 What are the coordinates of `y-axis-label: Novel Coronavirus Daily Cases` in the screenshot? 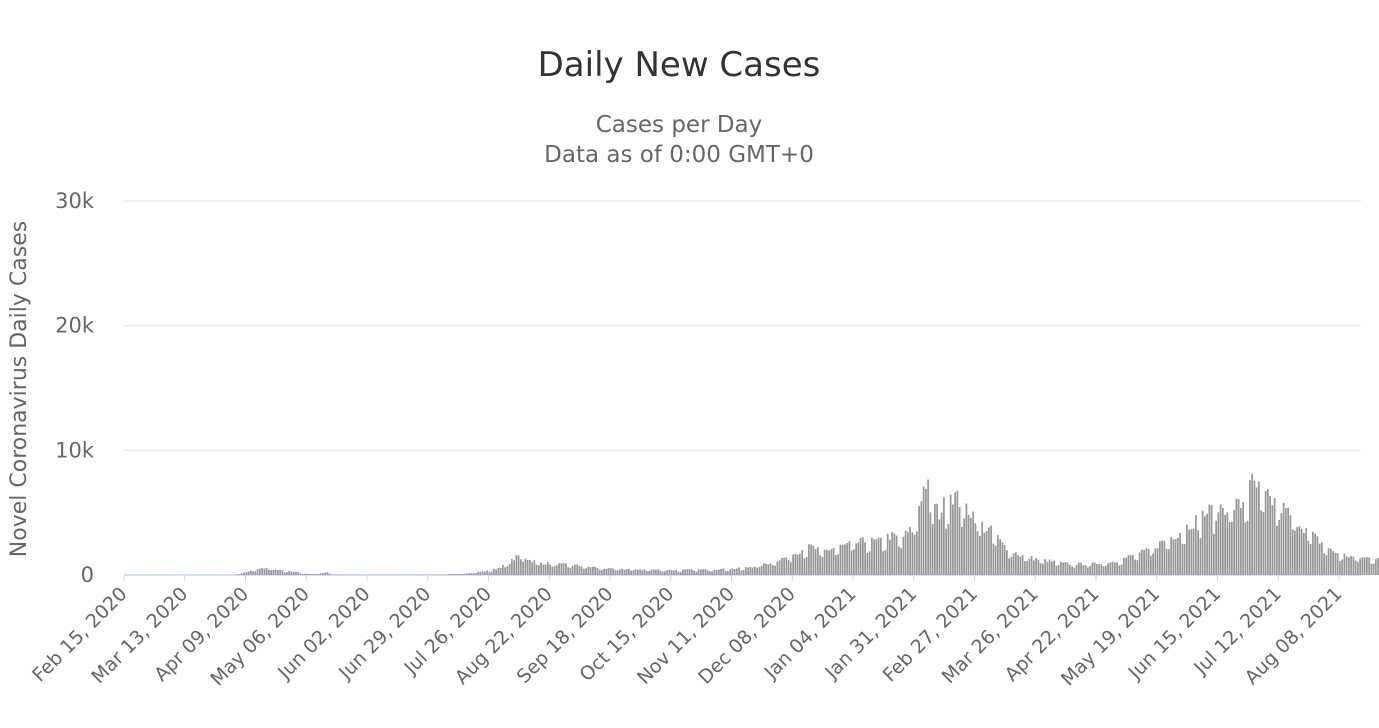 It's located at (19, 389).